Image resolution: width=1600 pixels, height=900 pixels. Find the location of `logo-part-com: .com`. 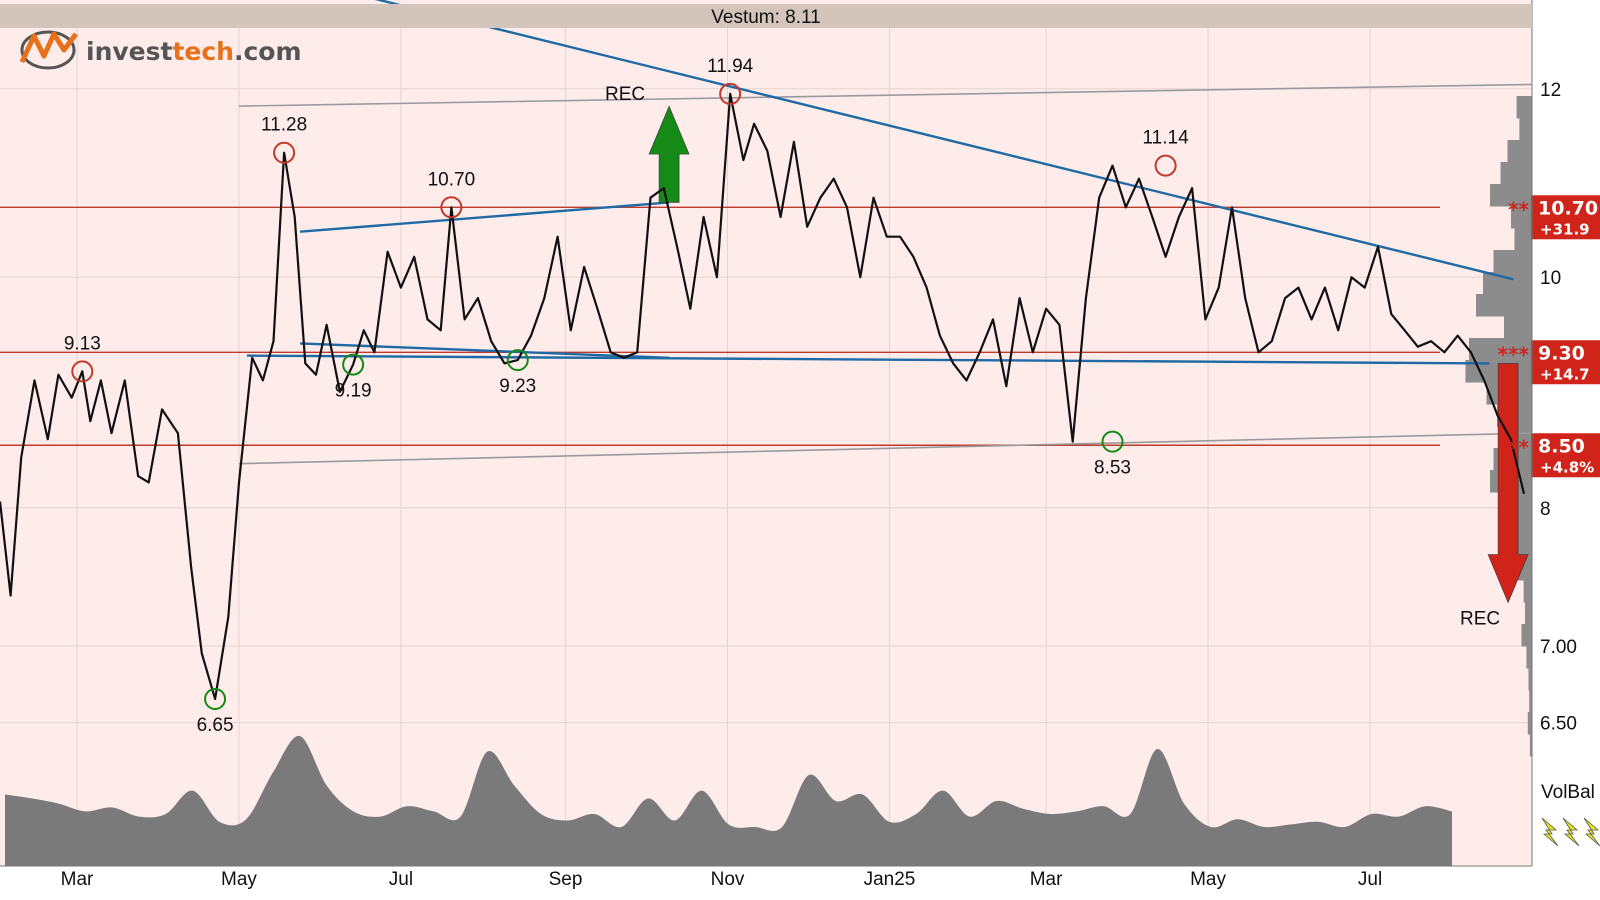

logo-part-com: .com is located at coordinates (268, 51).